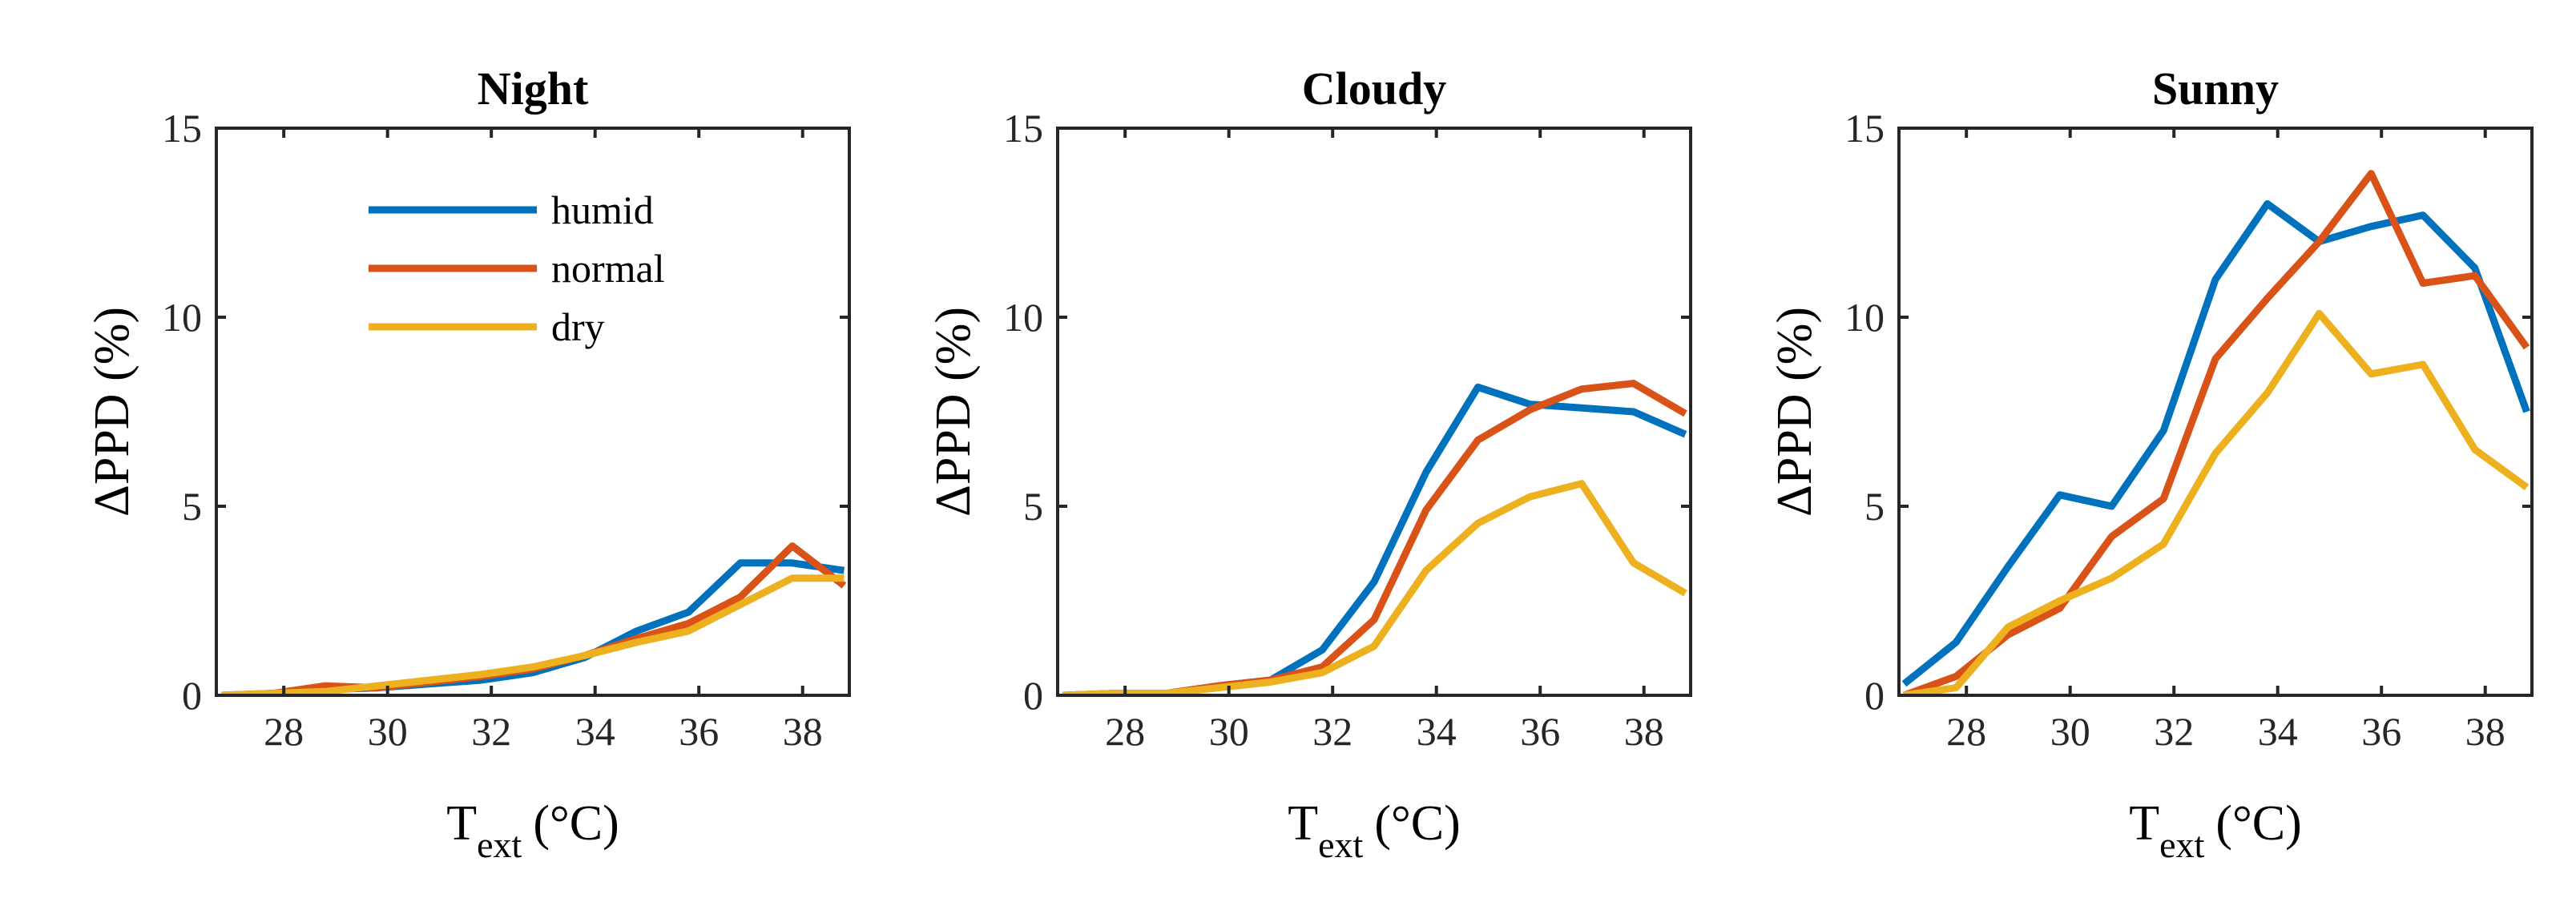  Describe the element at coordinates (533, 88) in the screenshot. I see `chart-title: Night` at that location.